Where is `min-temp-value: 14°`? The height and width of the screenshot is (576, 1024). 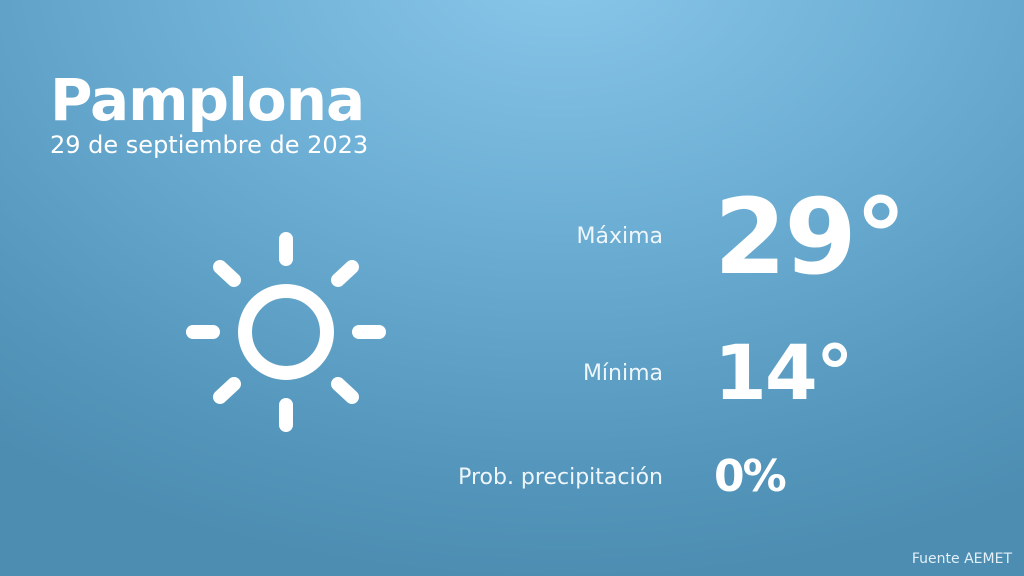 min-temp-value: 14° is located at coordinates (784, 372).